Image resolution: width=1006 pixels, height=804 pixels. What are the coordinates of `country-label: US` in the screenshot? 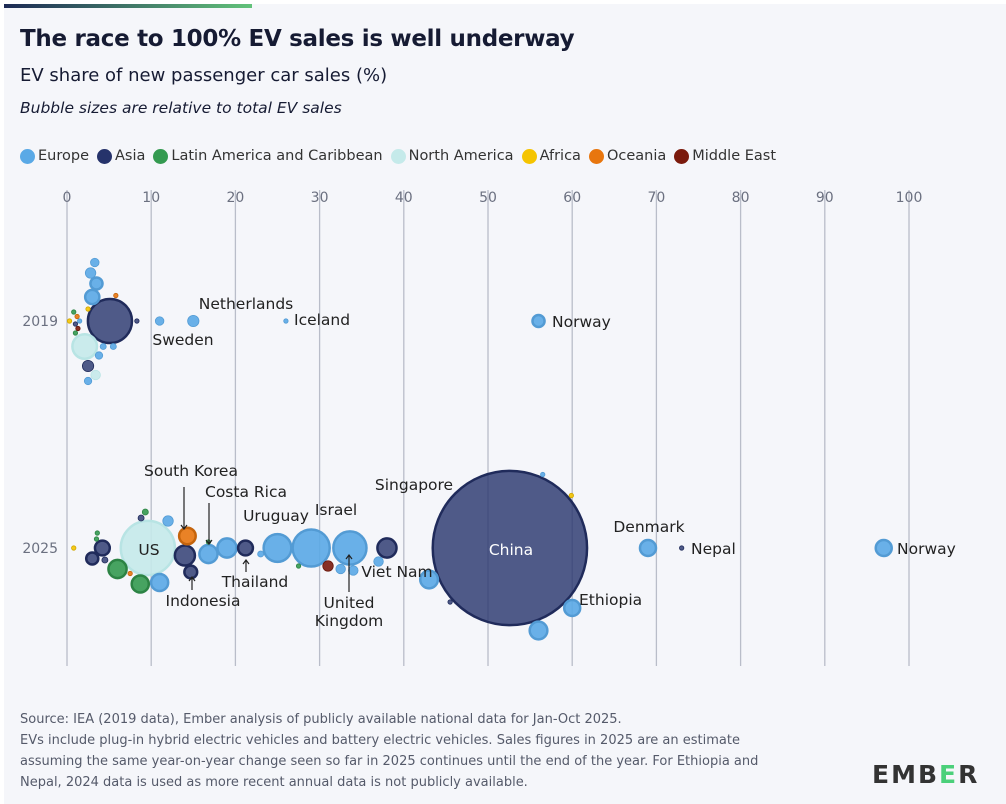 It's located at (148, 550).